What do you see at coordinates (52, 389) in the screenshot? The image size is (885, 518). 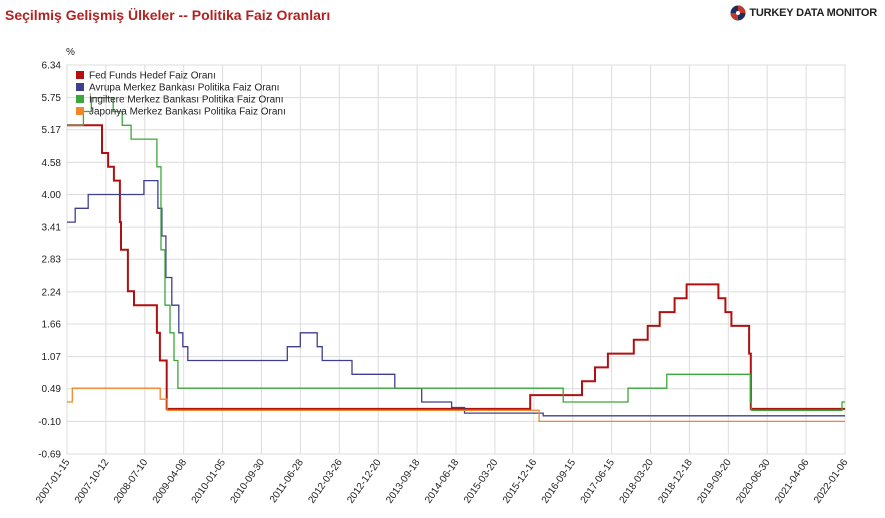 I see `y-tick-label: 0.49` at bounding box center [52, 389].